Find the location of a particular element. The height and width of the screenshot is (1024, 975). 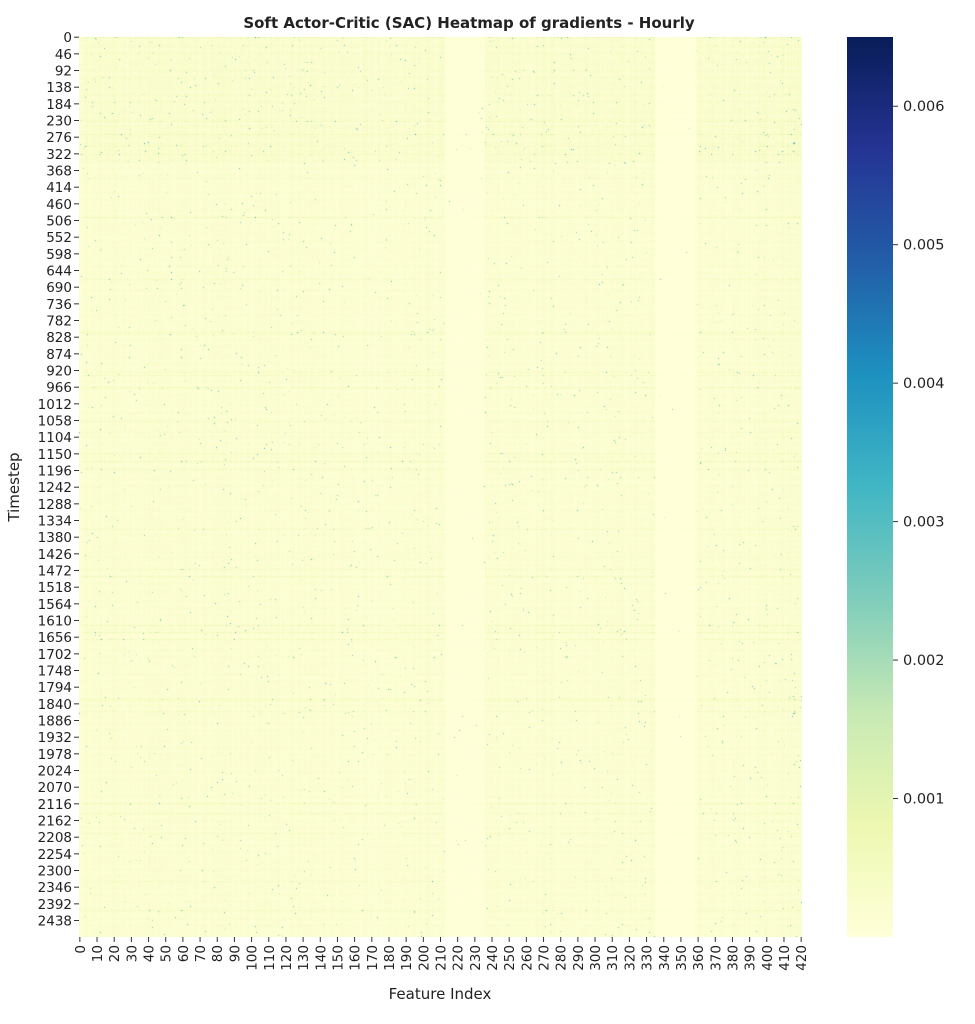

colorbar-tick-label: 0.003 is located at coordinates (924, 523).